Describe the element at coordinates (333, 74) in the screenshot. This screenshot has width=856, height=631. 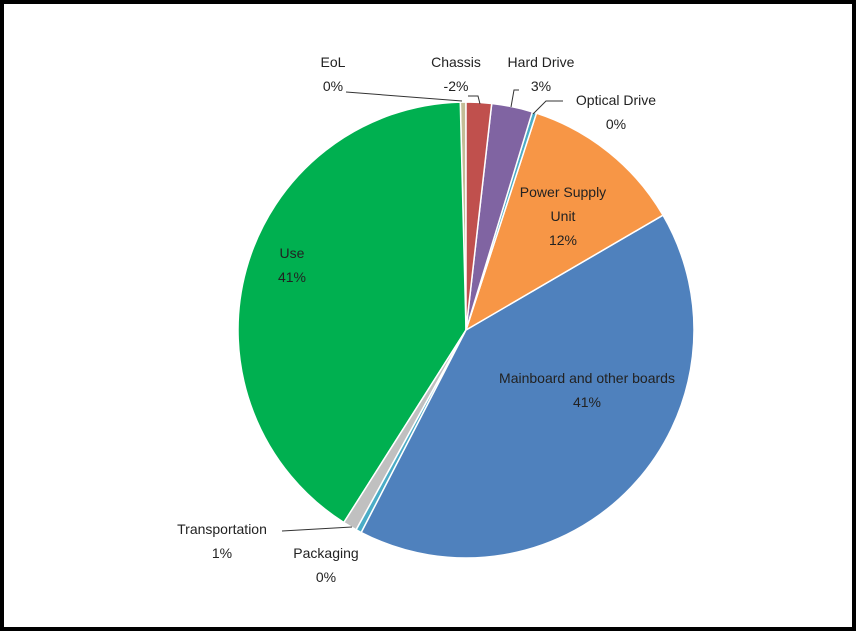
I see `slice-label: EoL 0%` at that location.